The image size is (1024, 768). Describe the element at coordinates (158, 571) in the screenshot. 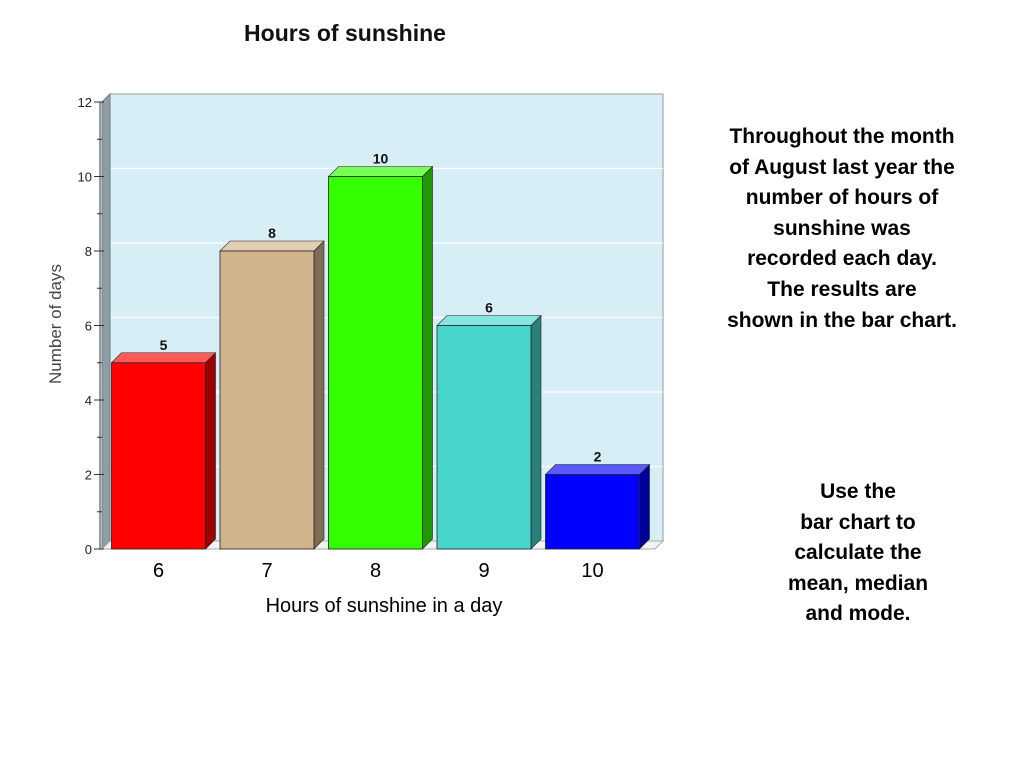

I see `x-tick-label: 6` at that location.